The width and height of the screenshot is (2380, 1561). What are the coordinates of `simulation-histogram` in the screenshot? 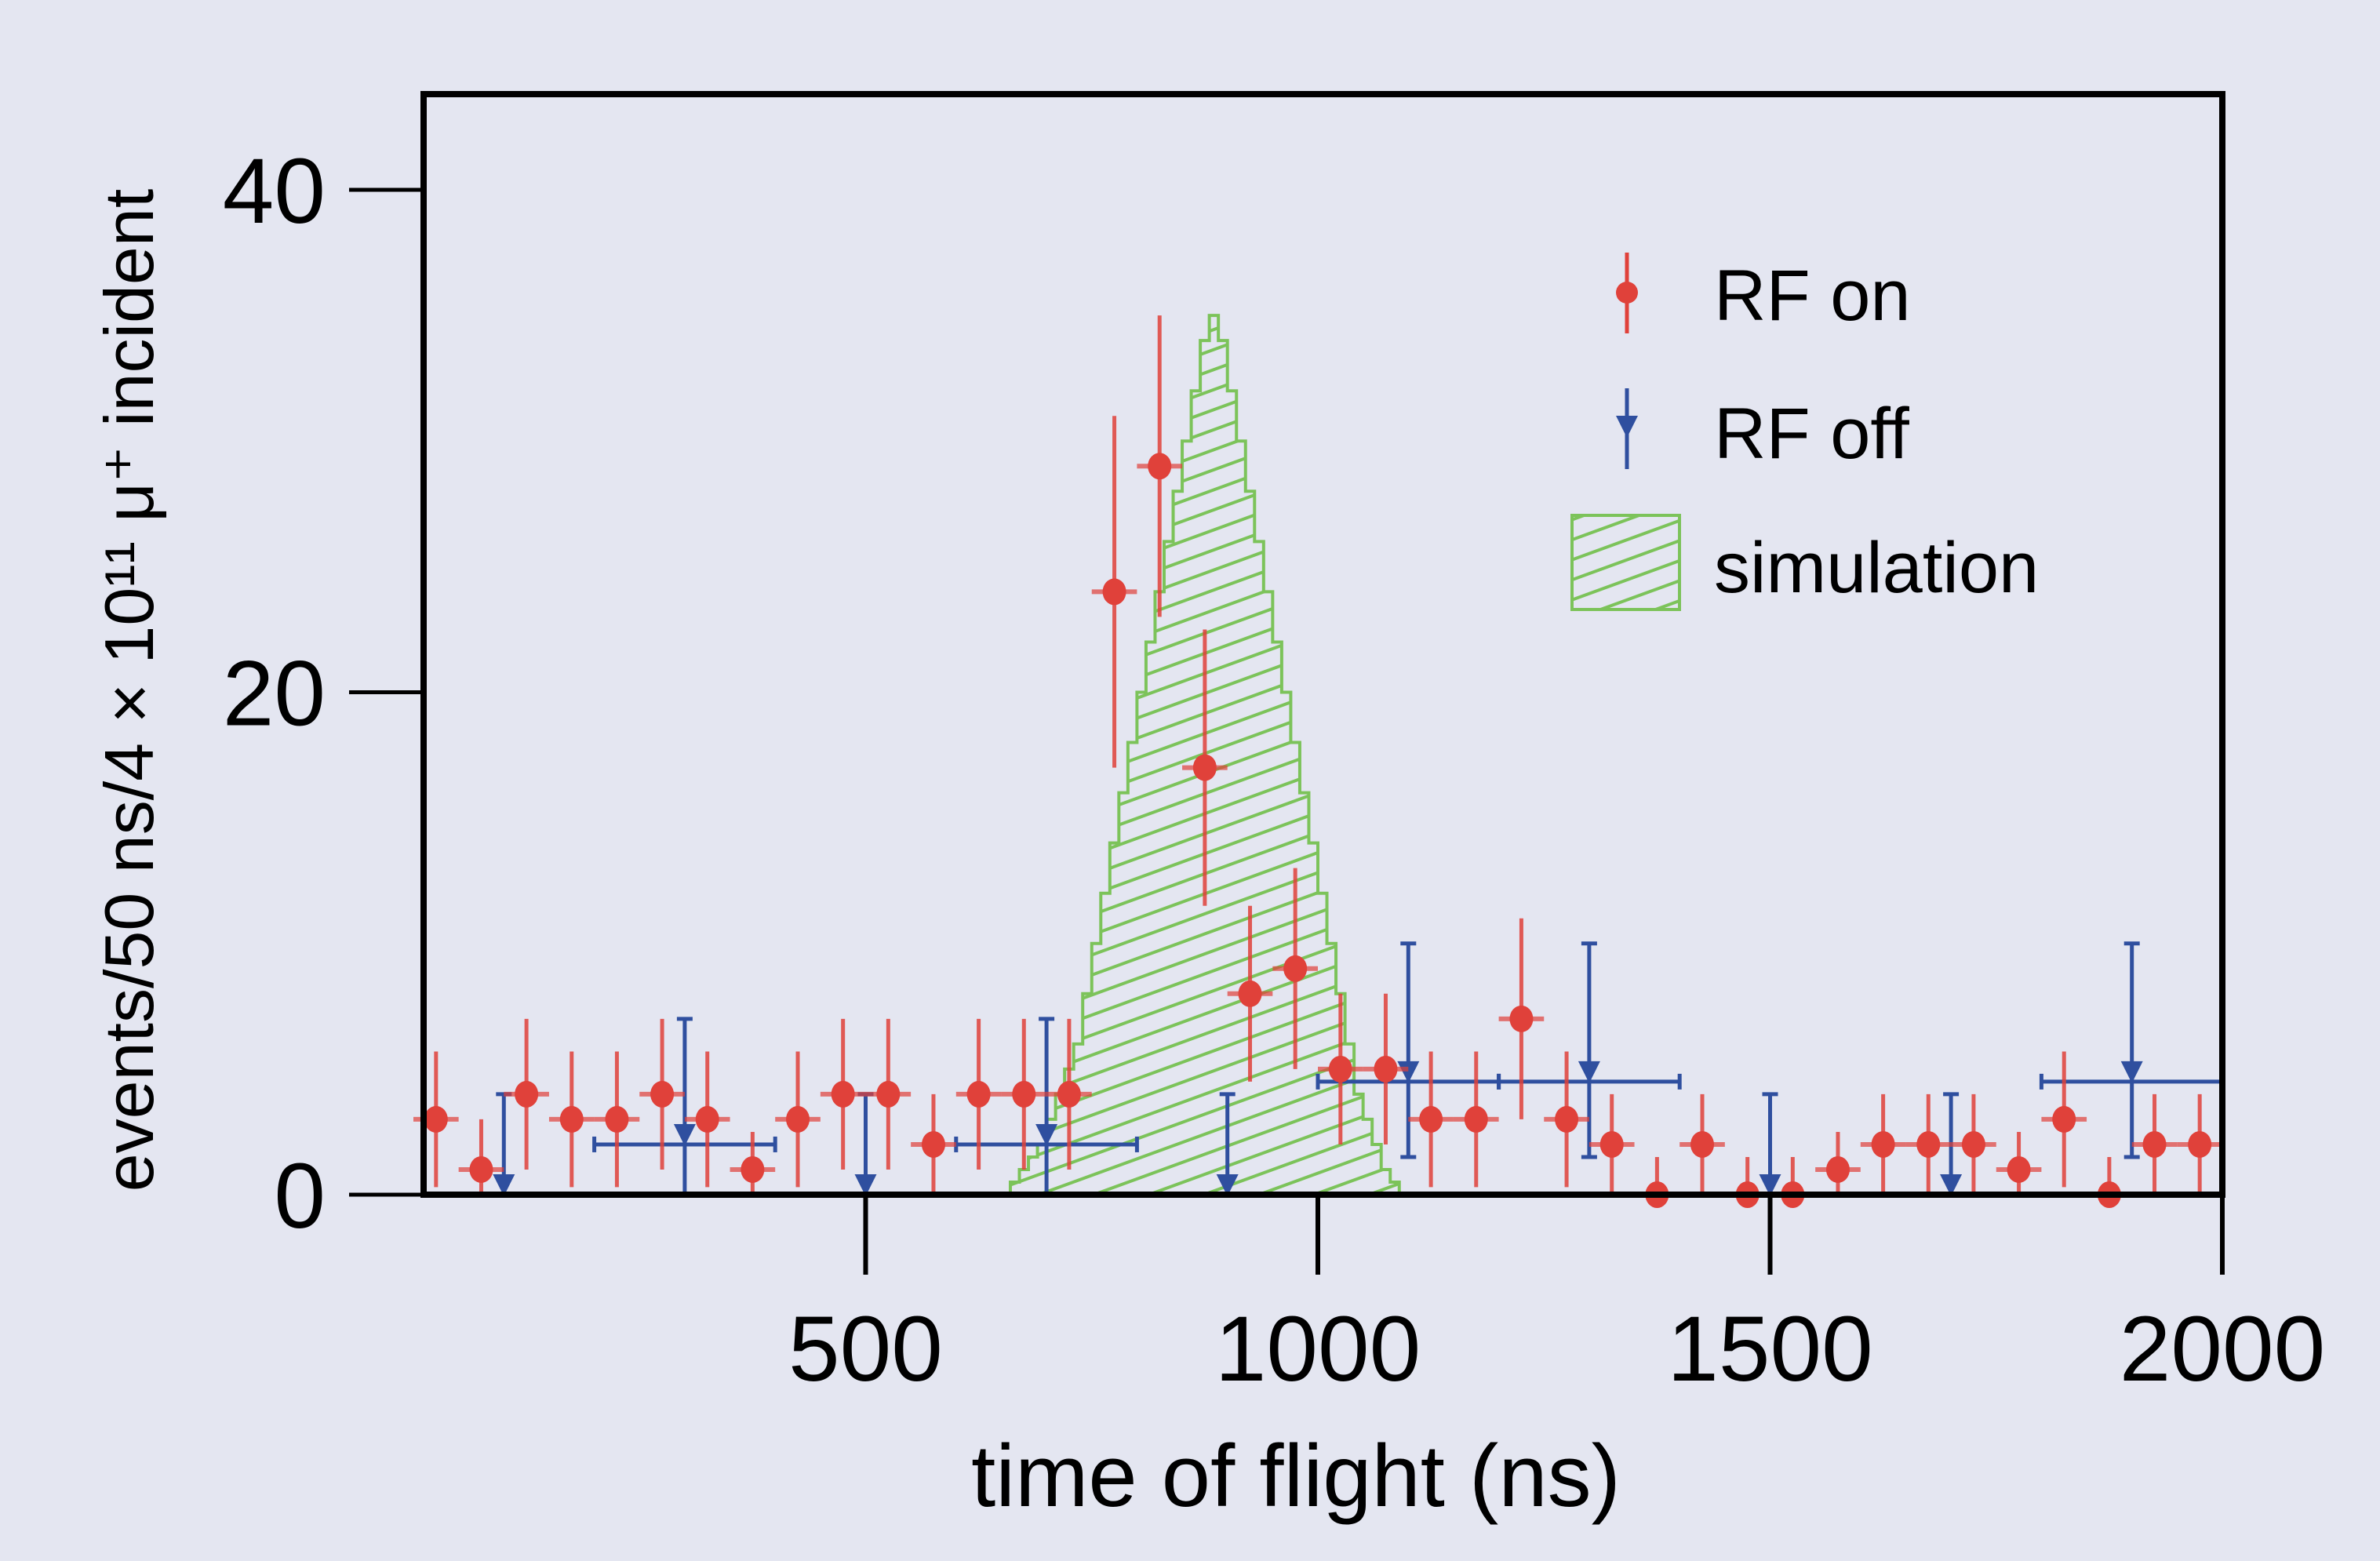 It's located at (1214, 755).